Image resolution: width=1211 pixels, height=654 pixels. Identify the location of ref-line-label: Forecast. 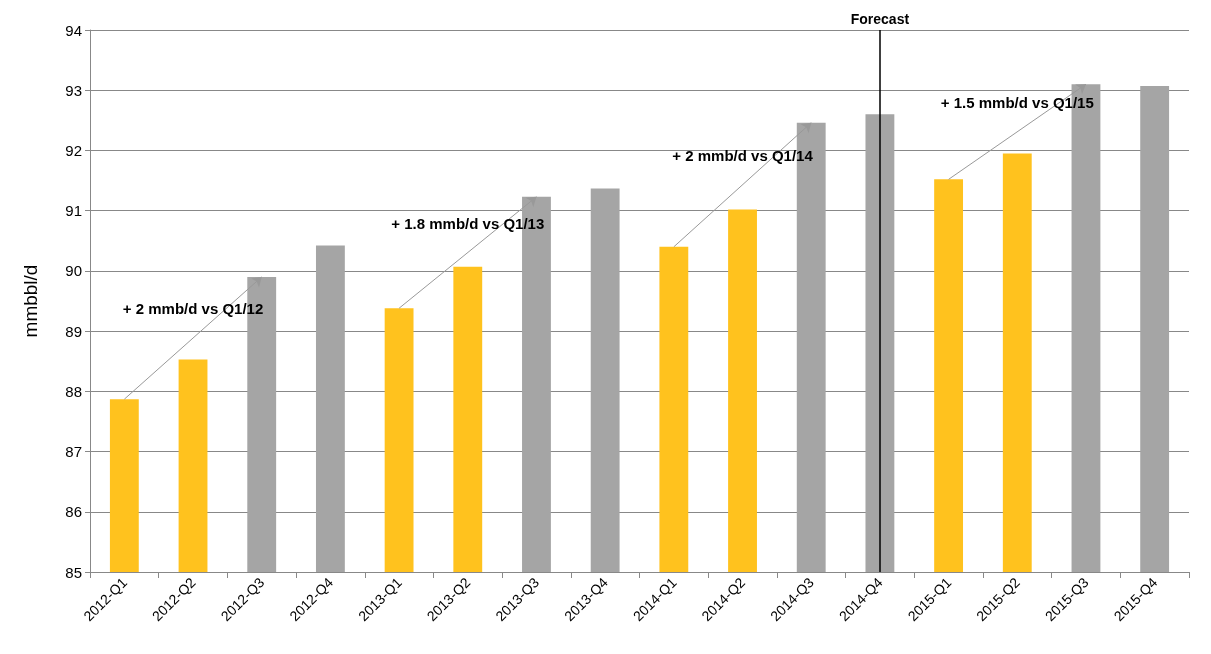
(880, 19).